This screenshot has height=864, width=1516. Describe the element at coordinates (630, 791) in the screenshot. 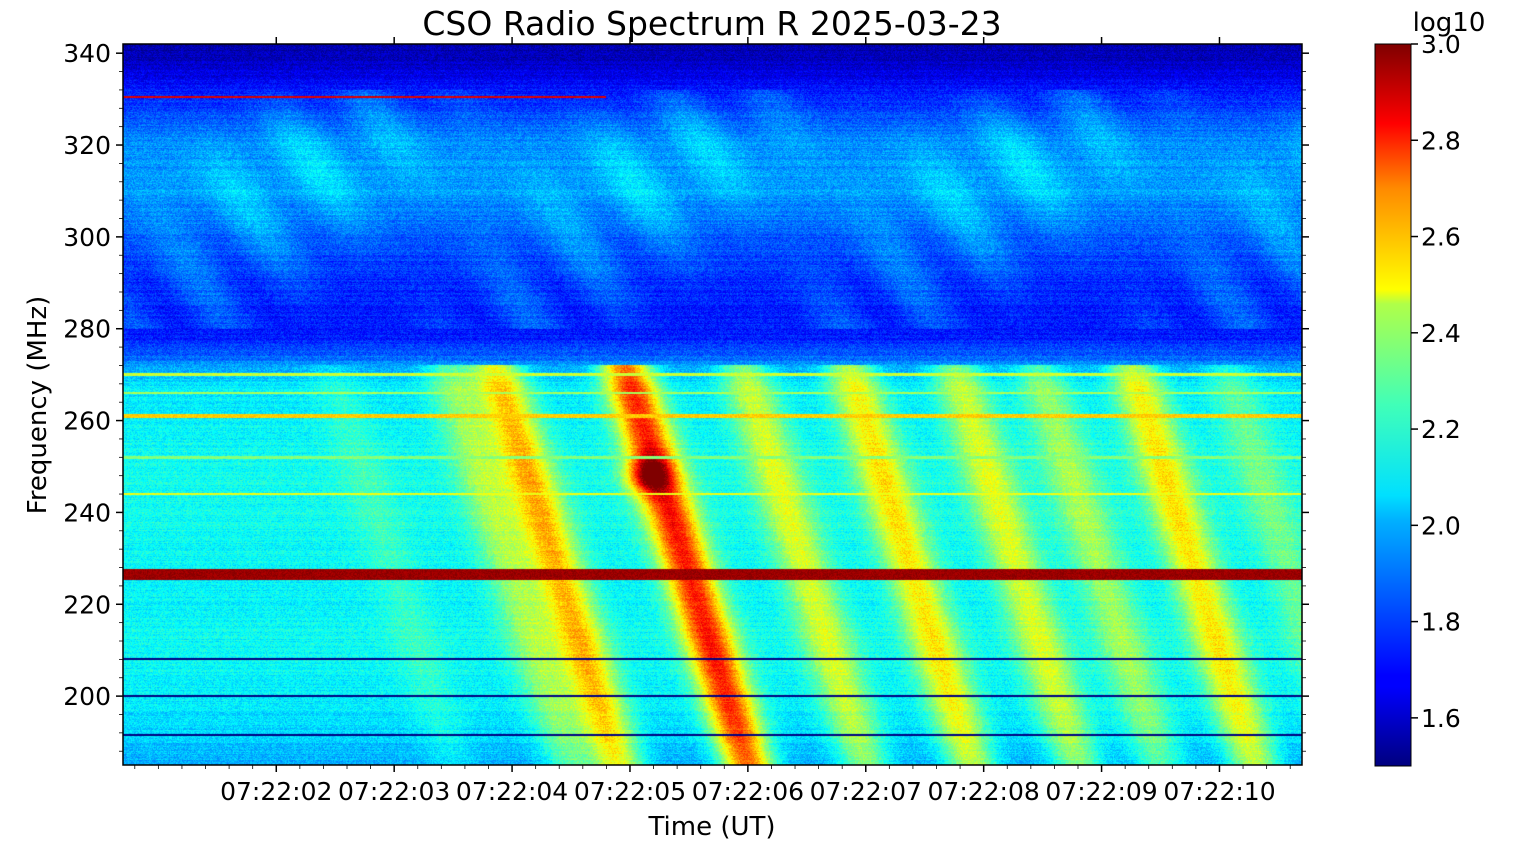

I see `x-tick-label: 07:22:05` at that location.